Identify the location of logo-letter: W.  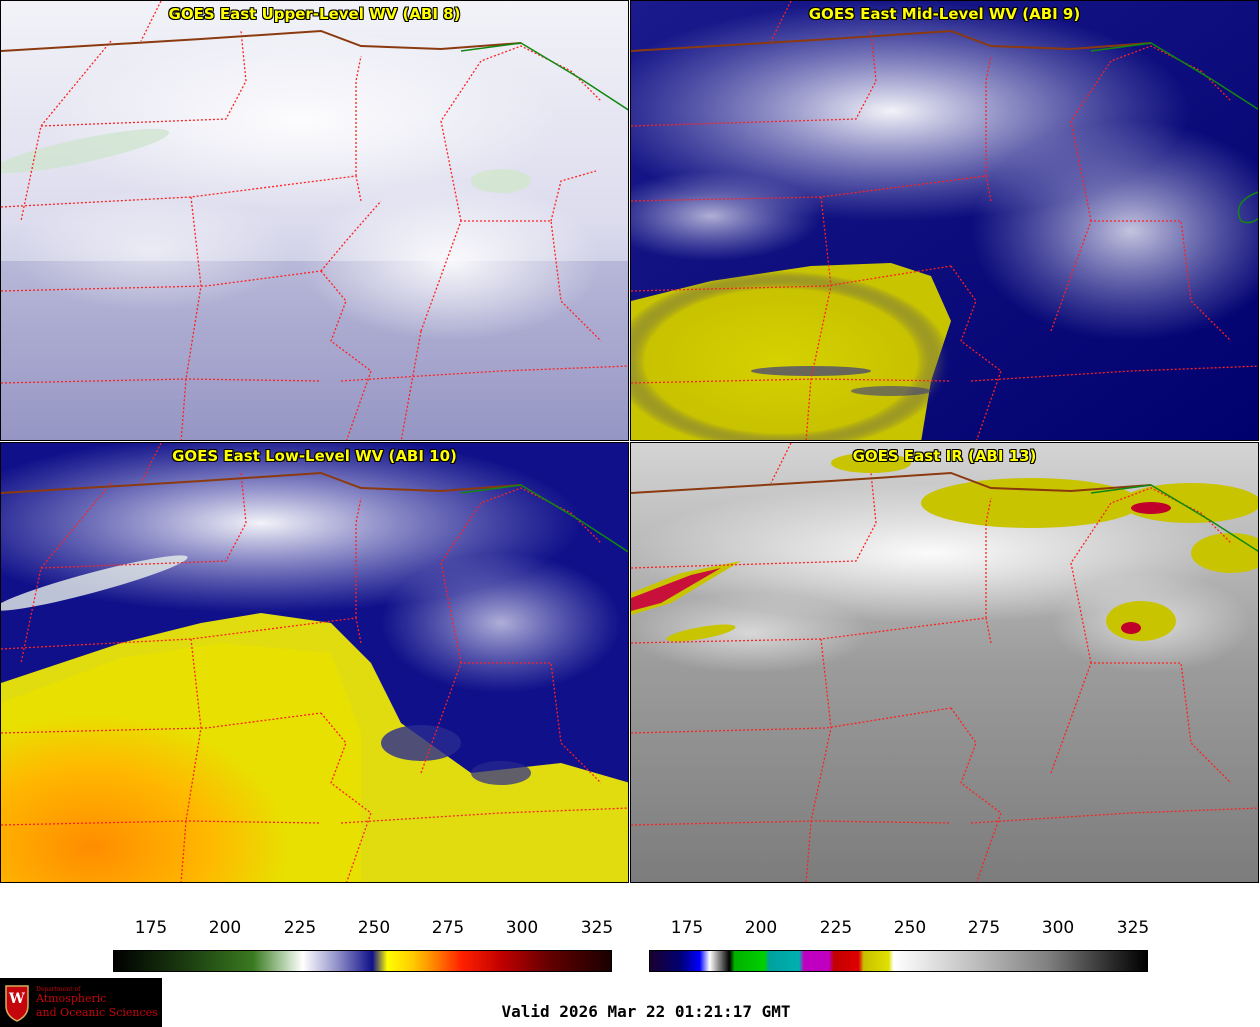
(17, 999).